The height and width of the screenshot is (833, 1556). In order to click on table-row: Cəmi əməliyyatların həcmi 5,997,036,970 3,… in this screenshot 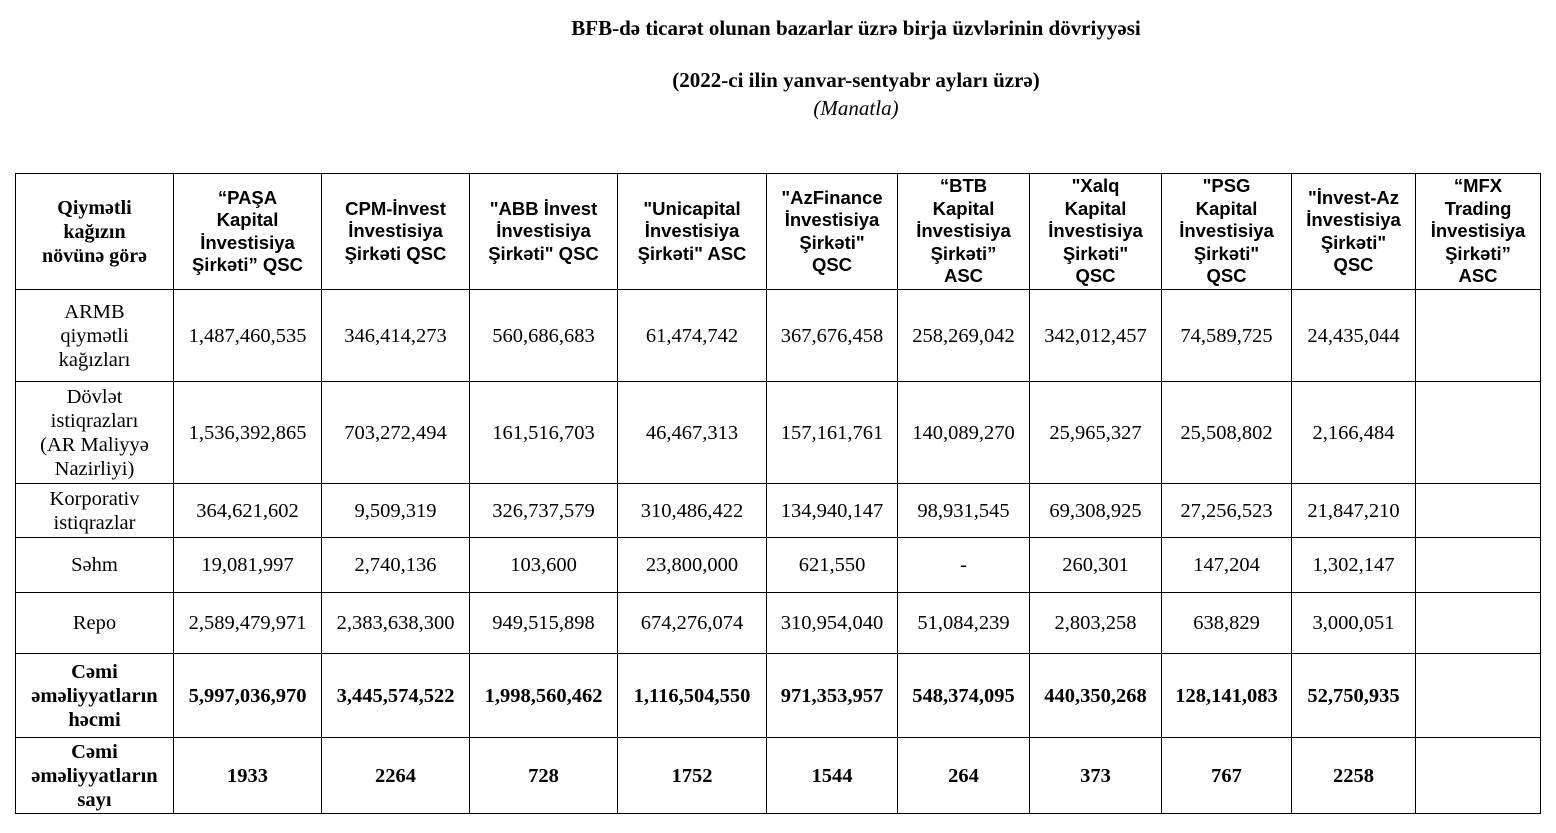, I will do `click(778, 695)`.